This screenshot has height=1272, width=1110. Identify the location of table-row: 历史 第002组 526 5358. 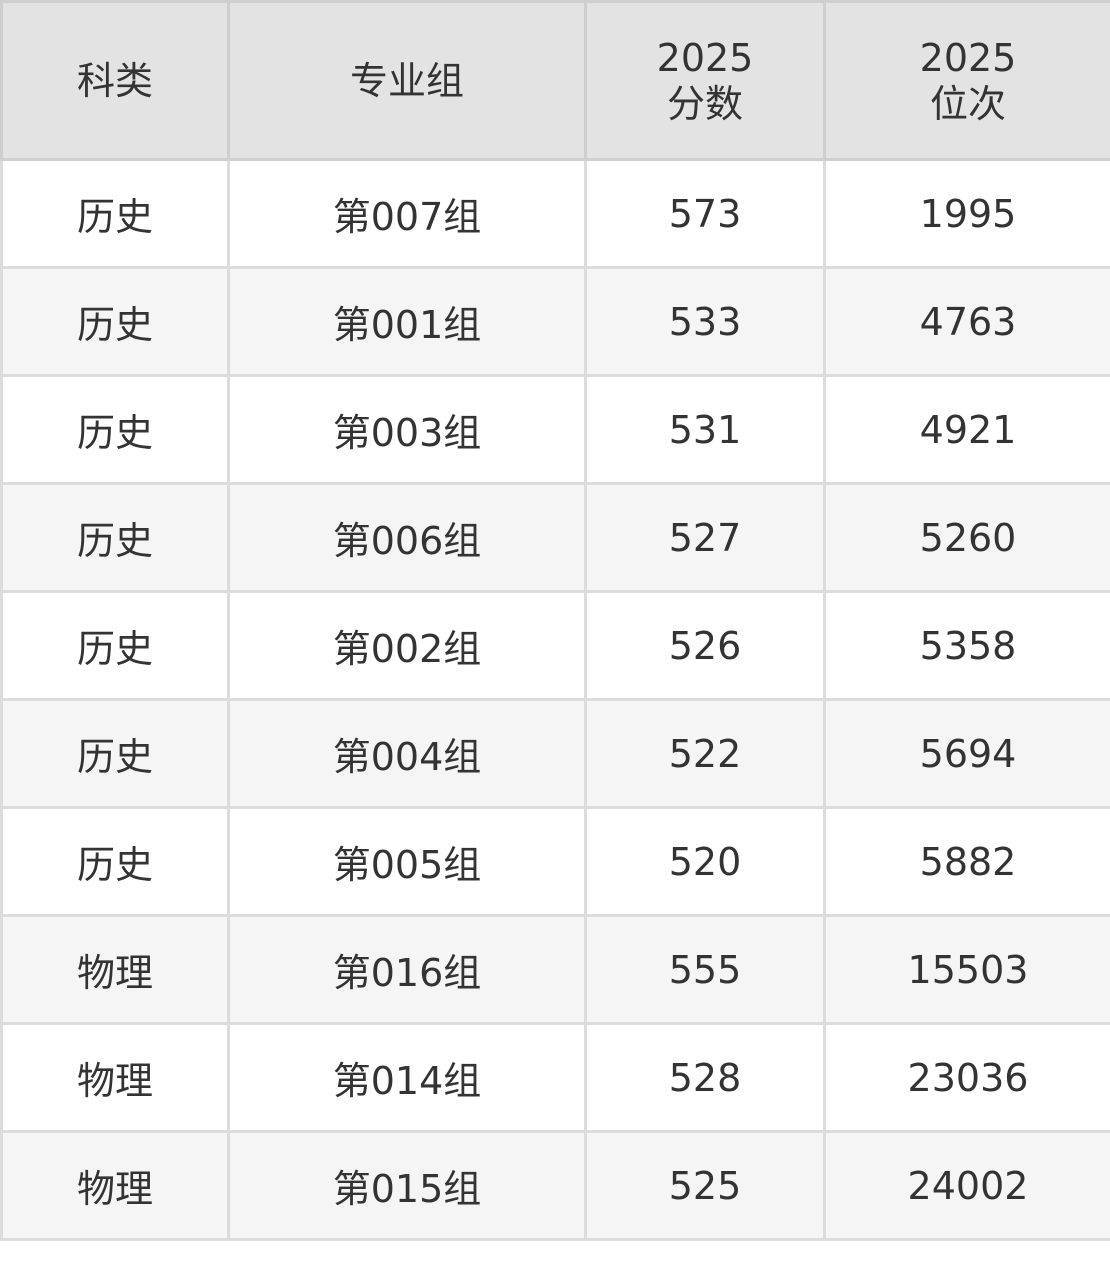
(555, 645).